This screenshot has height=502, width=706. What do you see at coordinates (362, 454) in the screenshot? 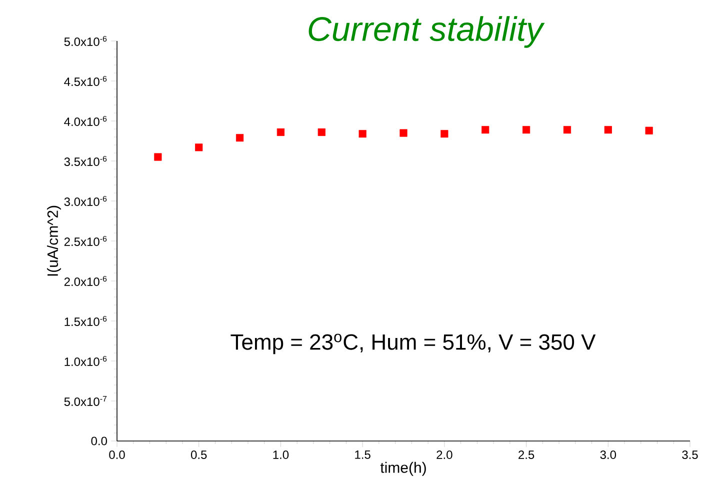
I see `x-tick-label: 1.5` at bounding box center [362, 454].